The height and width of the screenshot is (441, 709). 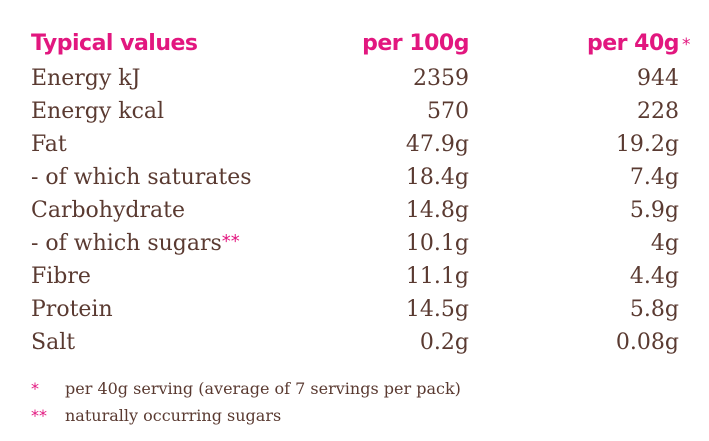 I want to click on footnote: ** naturally occurring sugars, so click(x=361, y=419).